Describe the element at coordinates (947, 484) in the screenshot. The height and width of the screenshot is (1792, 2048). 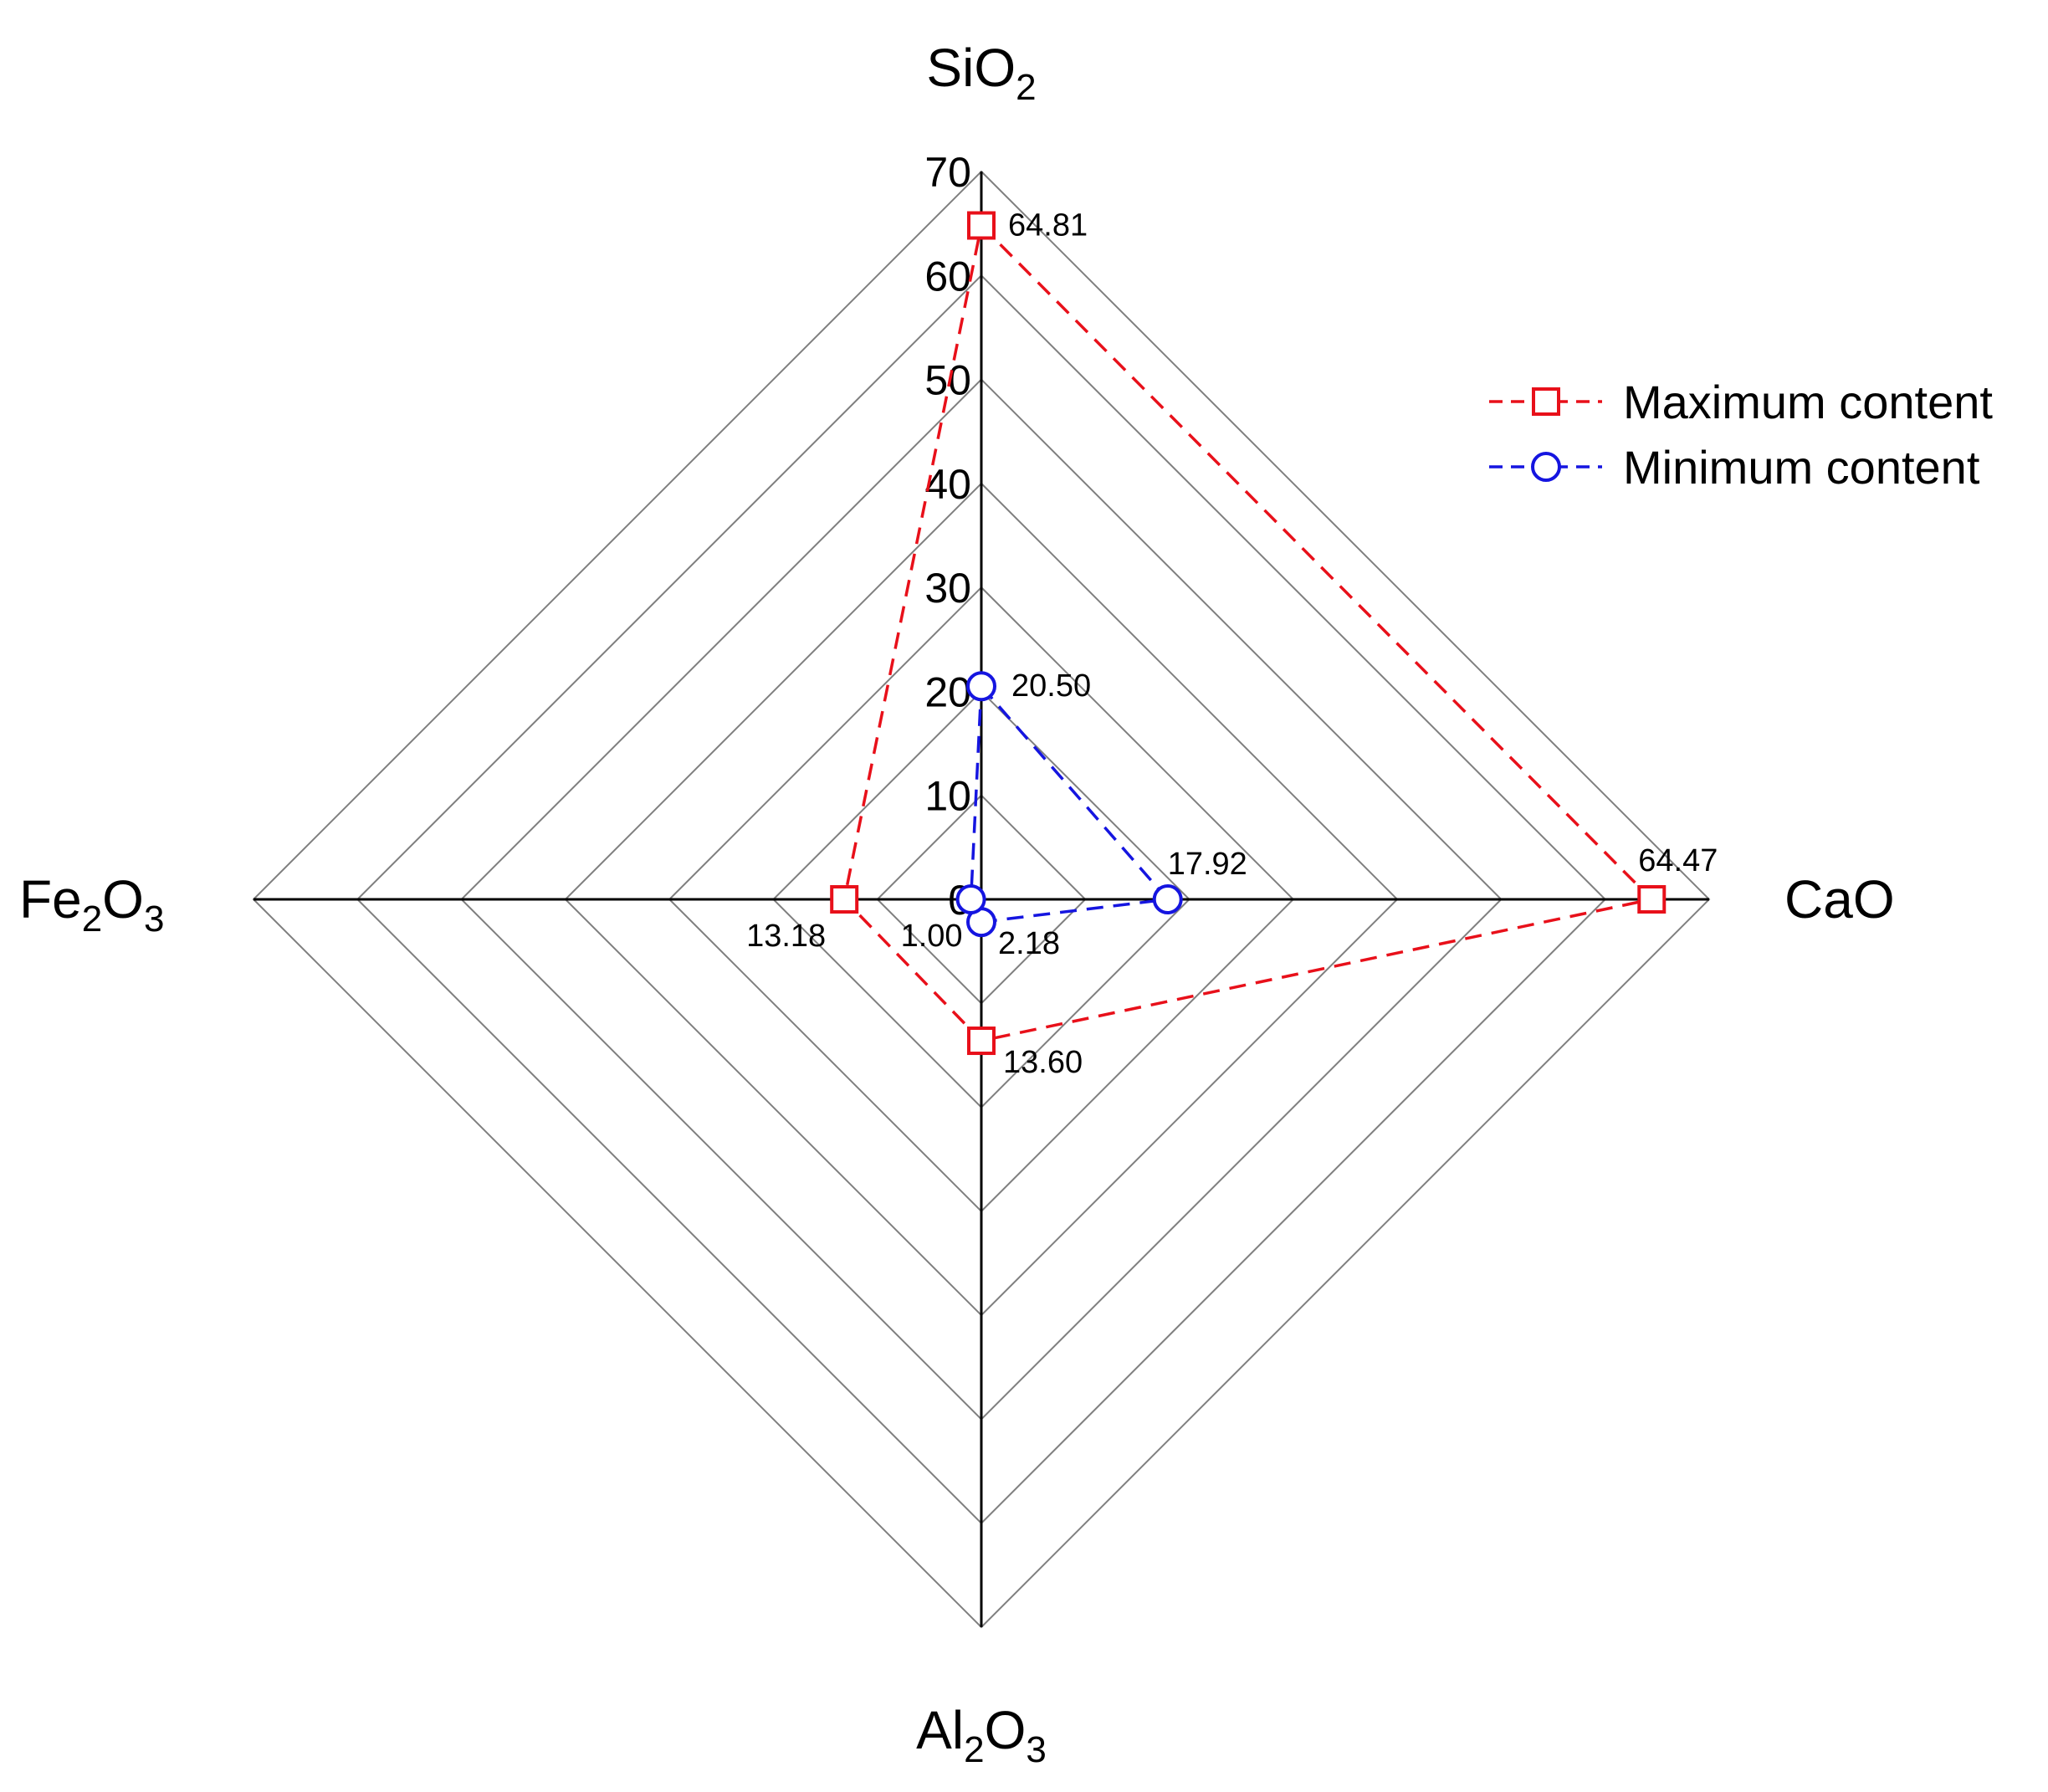
I see `radial-tick-label: 40` at that location.